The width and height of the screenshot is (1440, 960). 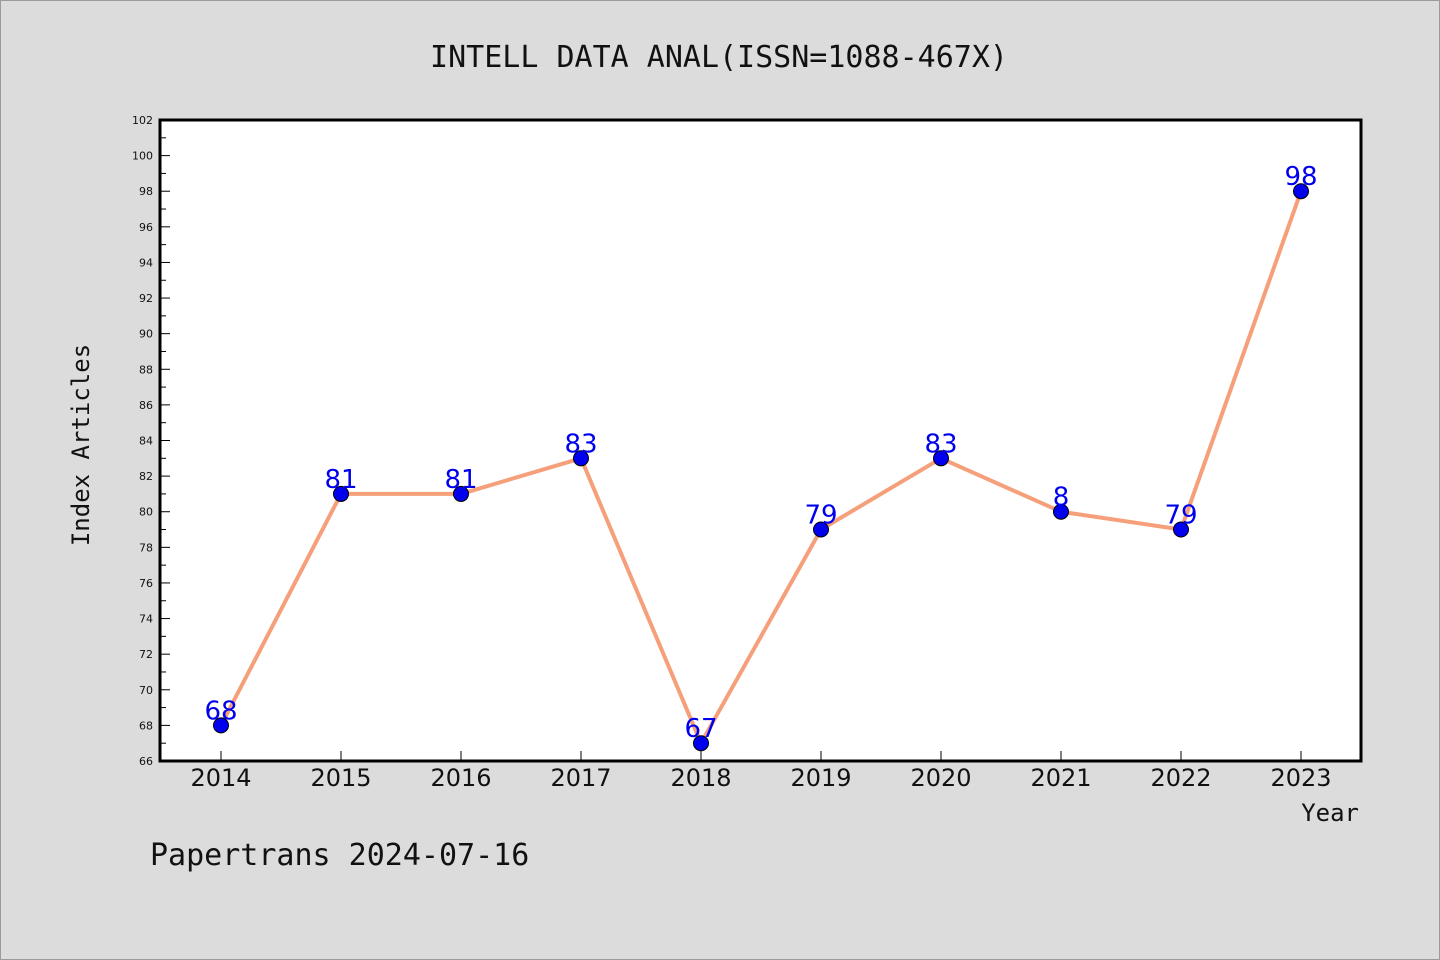 What do you see at coordinates (146, 262) in the screenshot?
I see `y-tick-label: 94` at bounding box center [146, 262].